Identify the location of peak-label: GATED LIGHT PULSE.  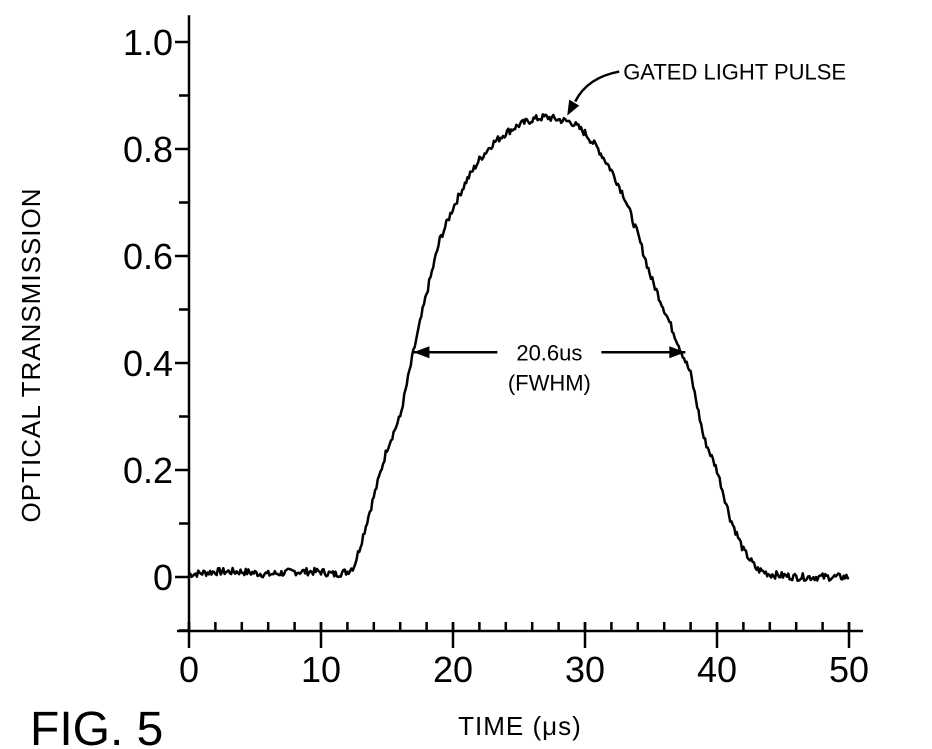
(734, 72).